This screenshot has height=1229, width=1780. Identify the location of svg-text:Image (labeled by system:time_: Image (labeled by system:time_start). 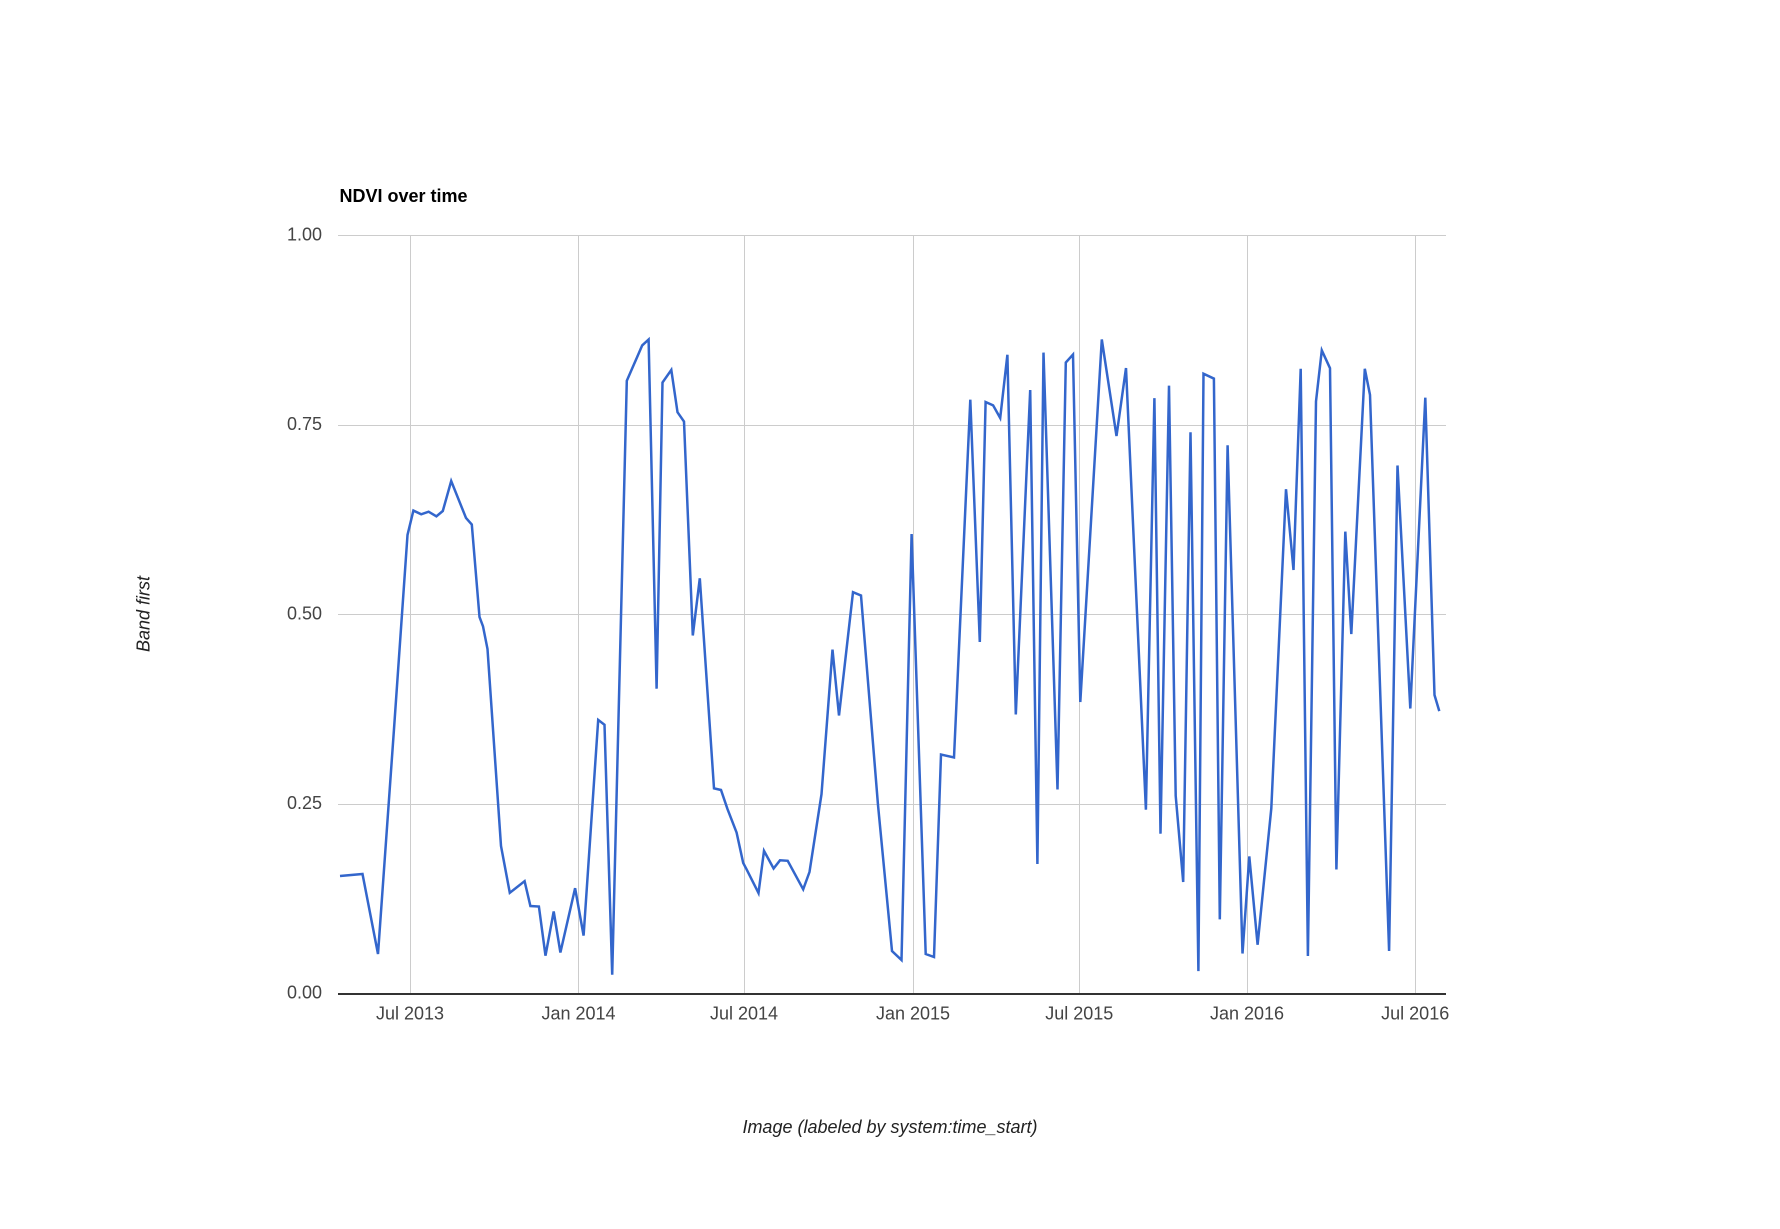
(889, 1127).